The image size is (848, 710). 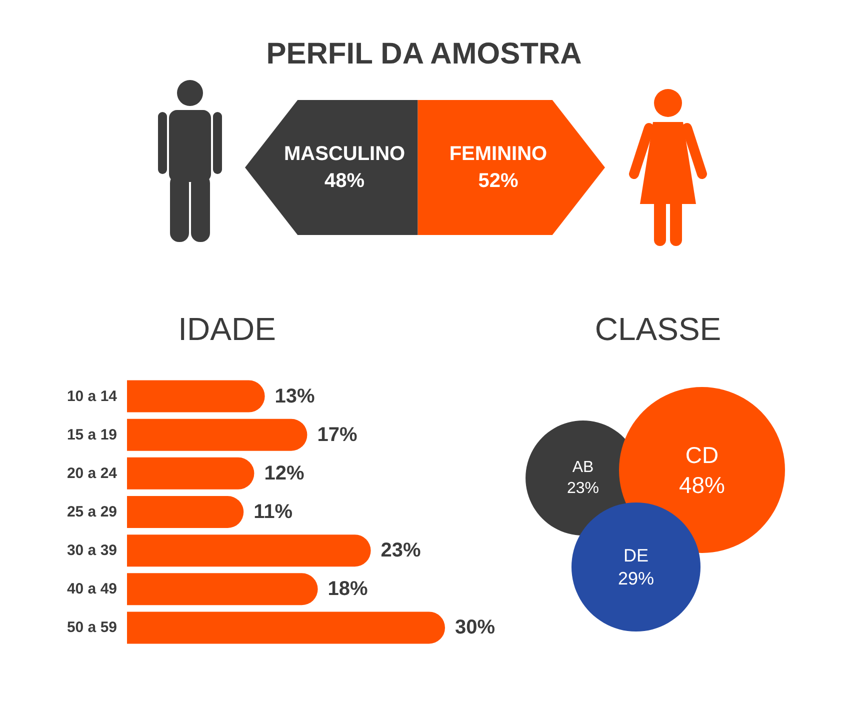 I want to click on category-label: AB, so click(x=583, y=467).